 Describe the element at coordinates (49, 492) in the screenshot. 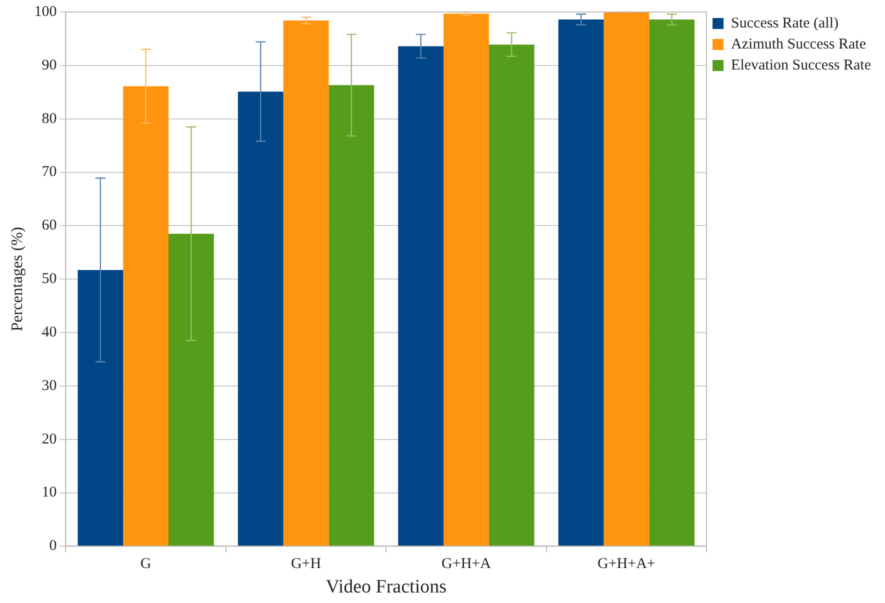

I see `y-tick-label: 10` at that location.